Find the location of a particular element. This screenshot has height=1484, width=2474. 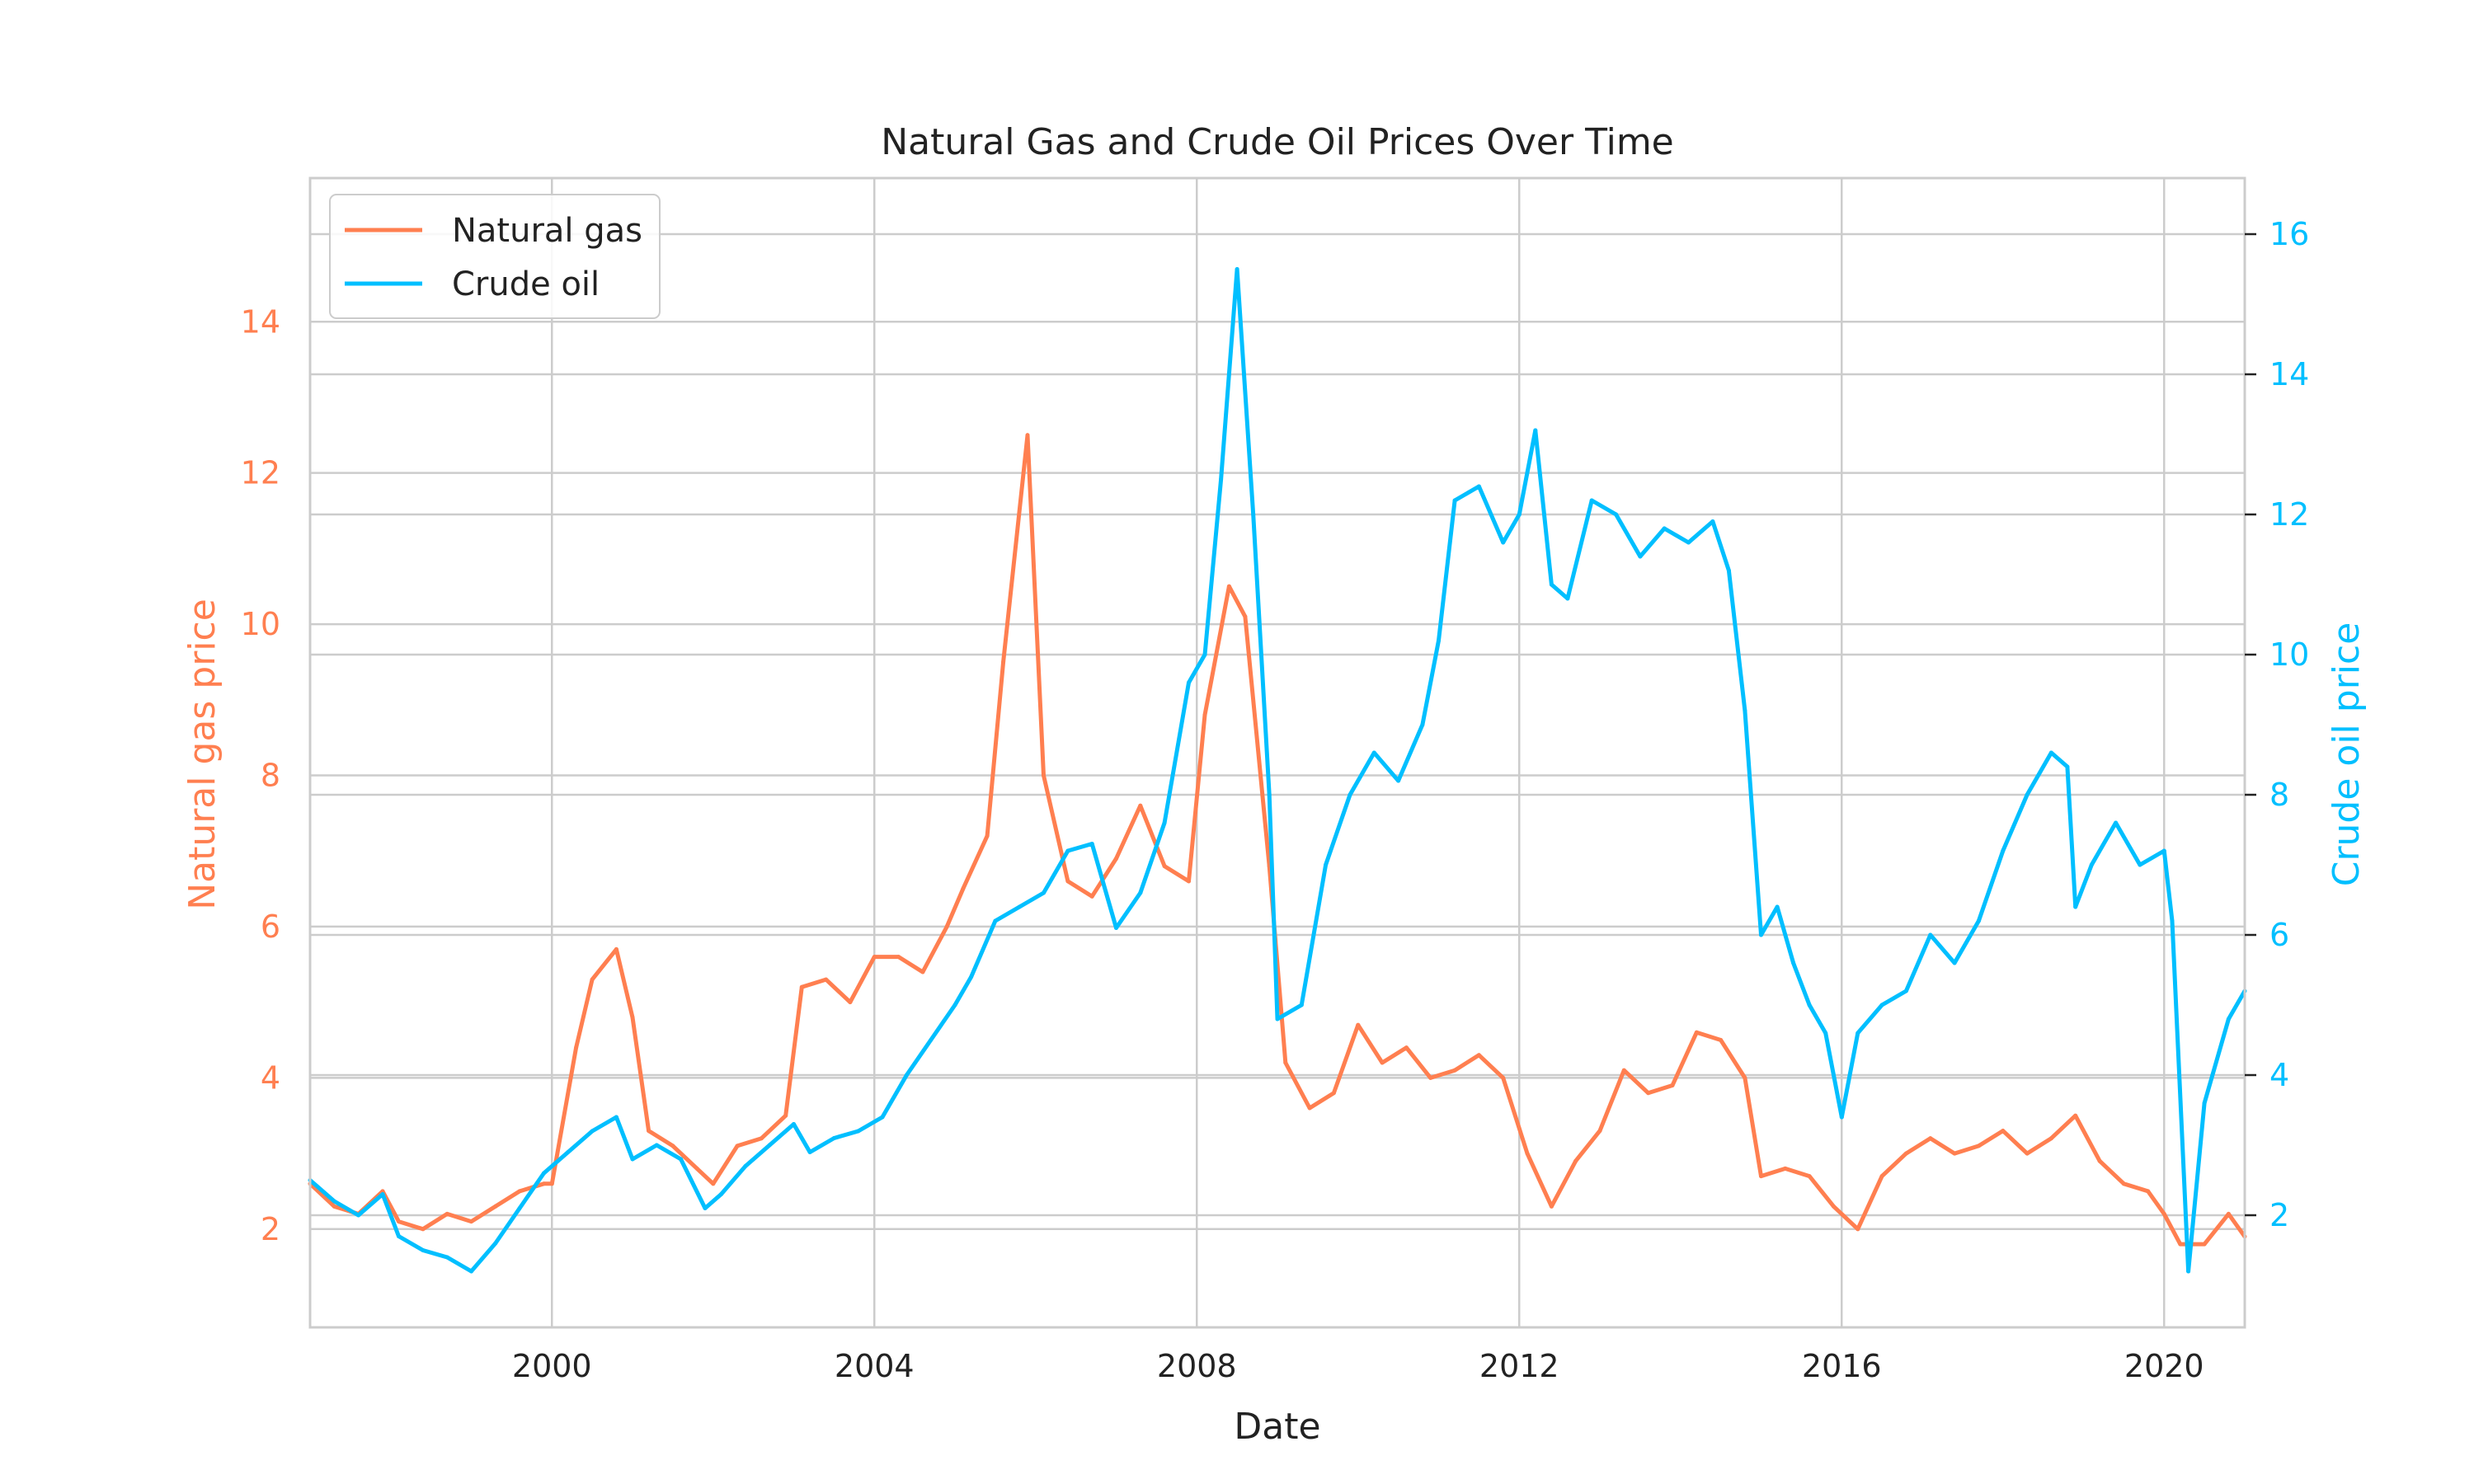

y-axis-left-label: Natural gas price is located at coordinates (202, 754).